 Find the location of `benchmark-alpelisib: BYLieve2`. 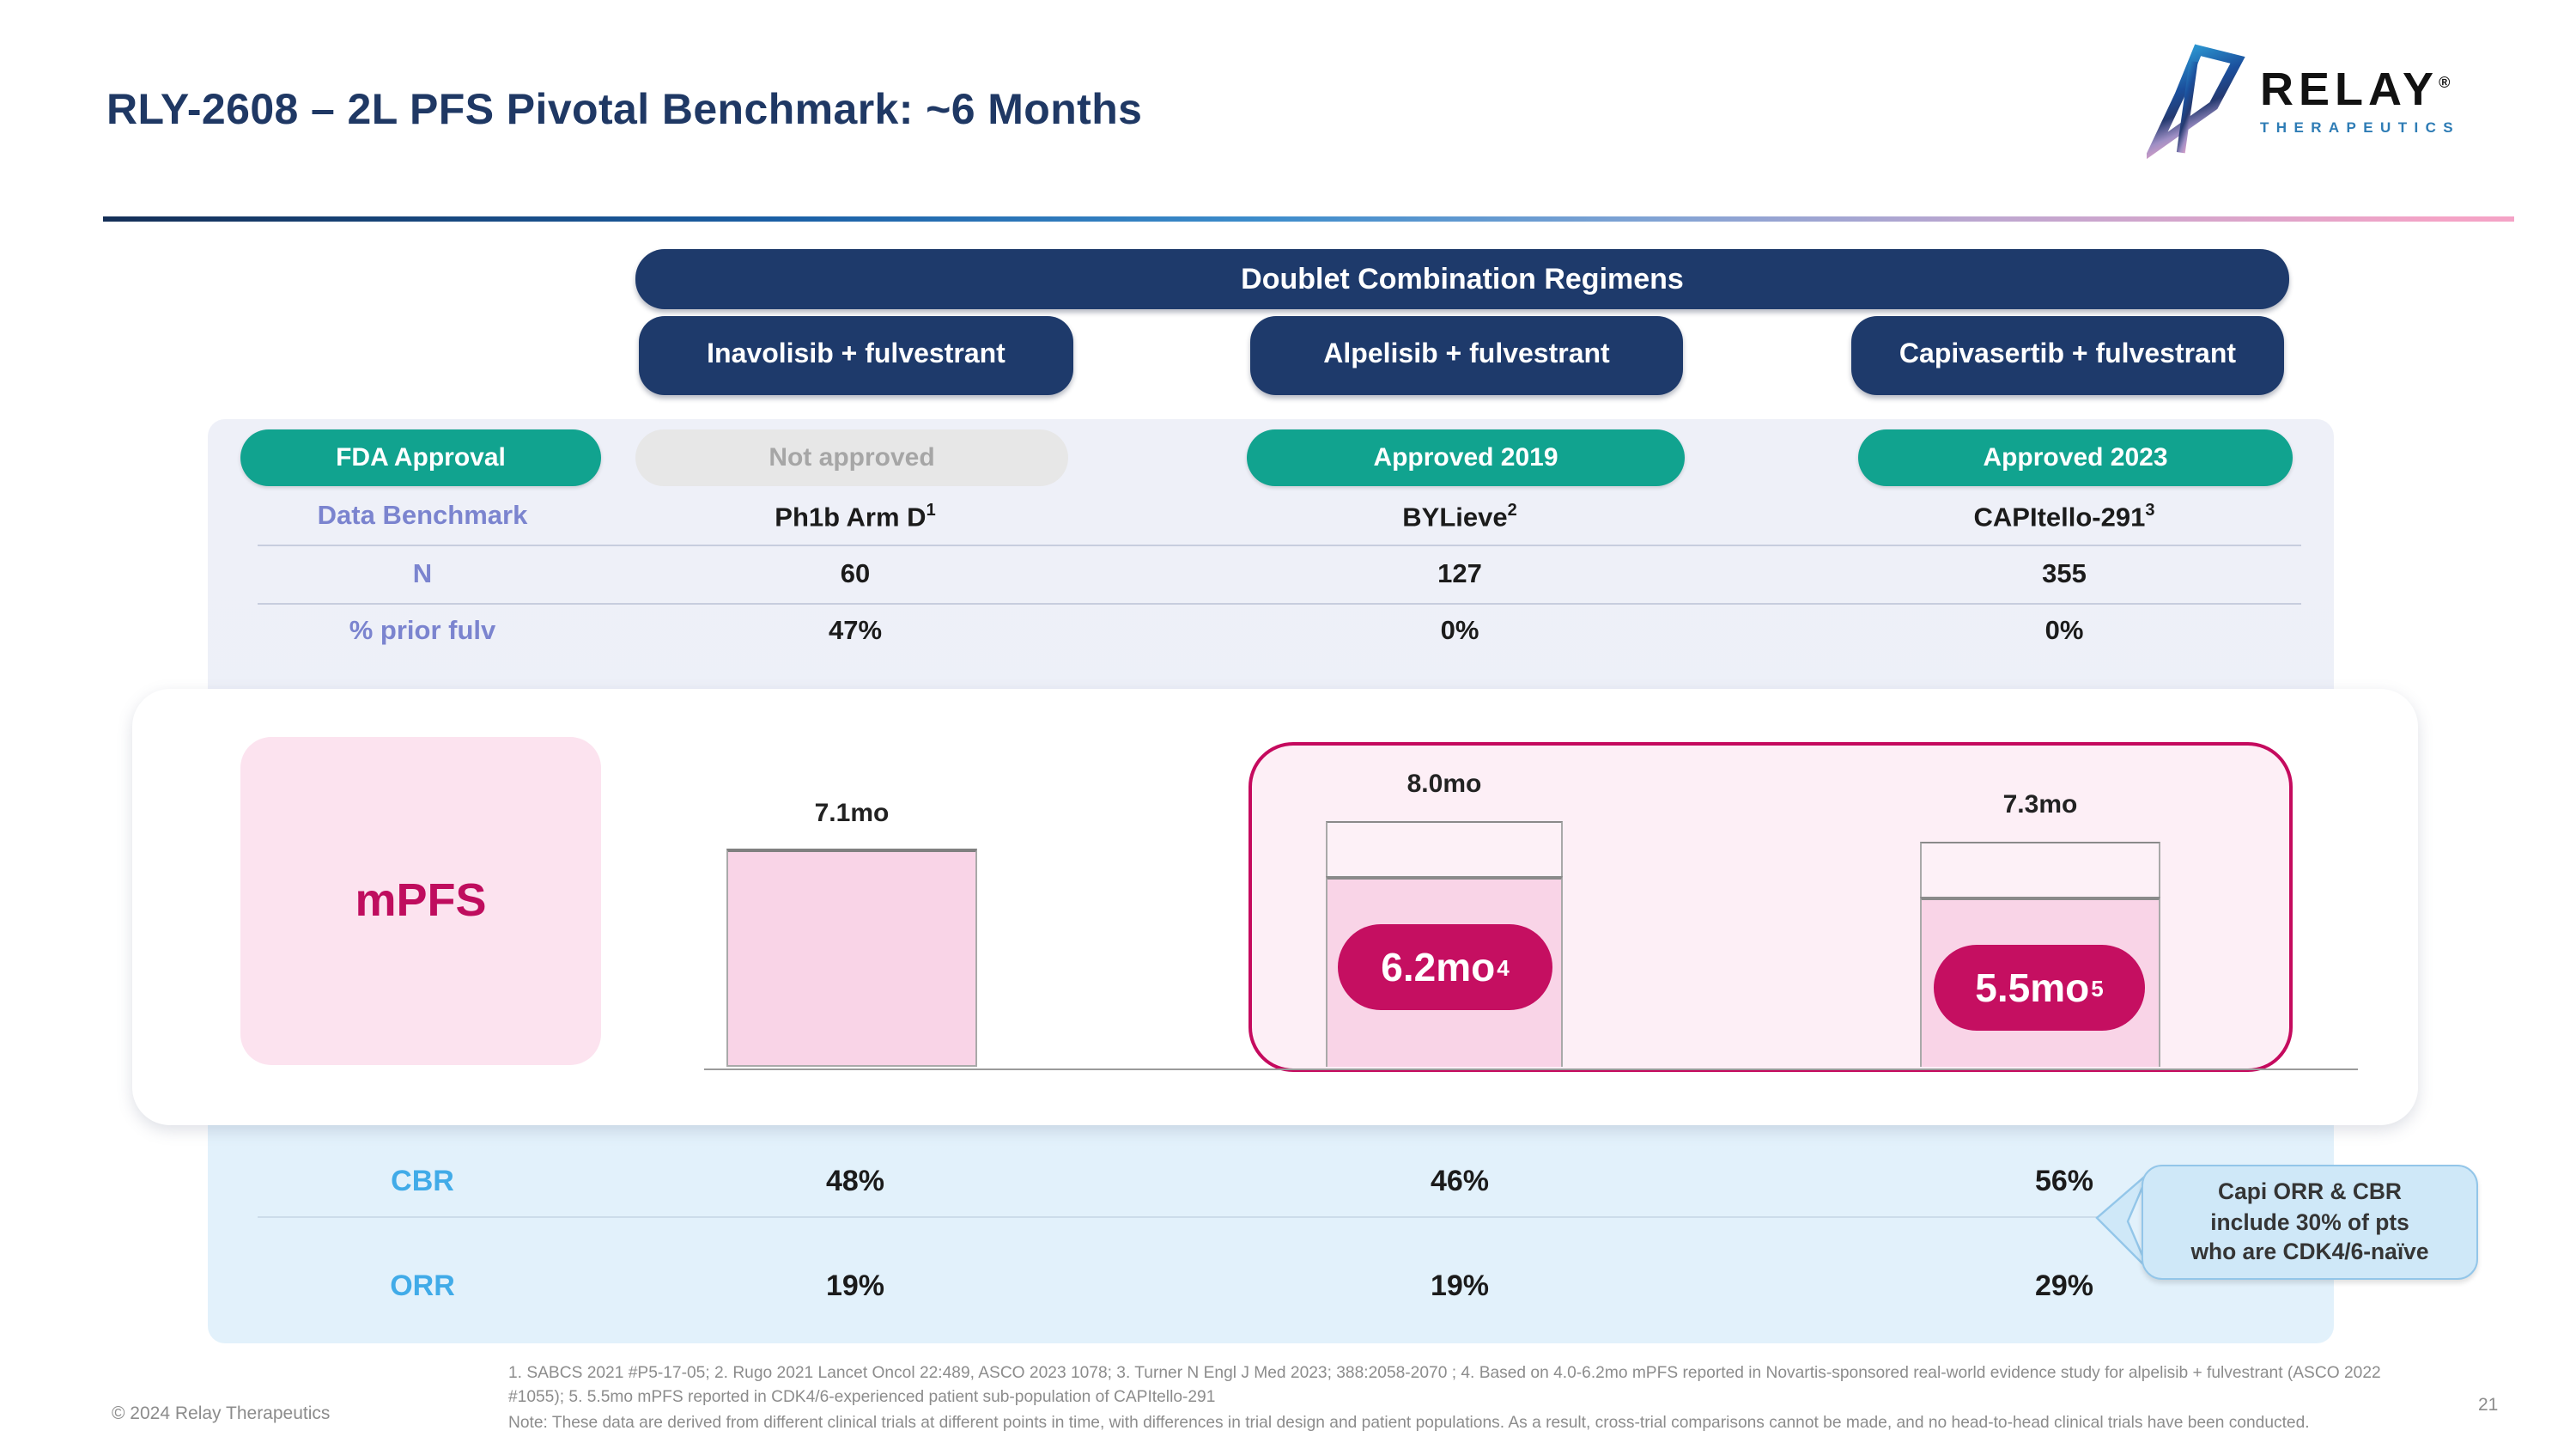

benchmark-alpelisib: BYLieve2 is located at coordinates (1459, 517).